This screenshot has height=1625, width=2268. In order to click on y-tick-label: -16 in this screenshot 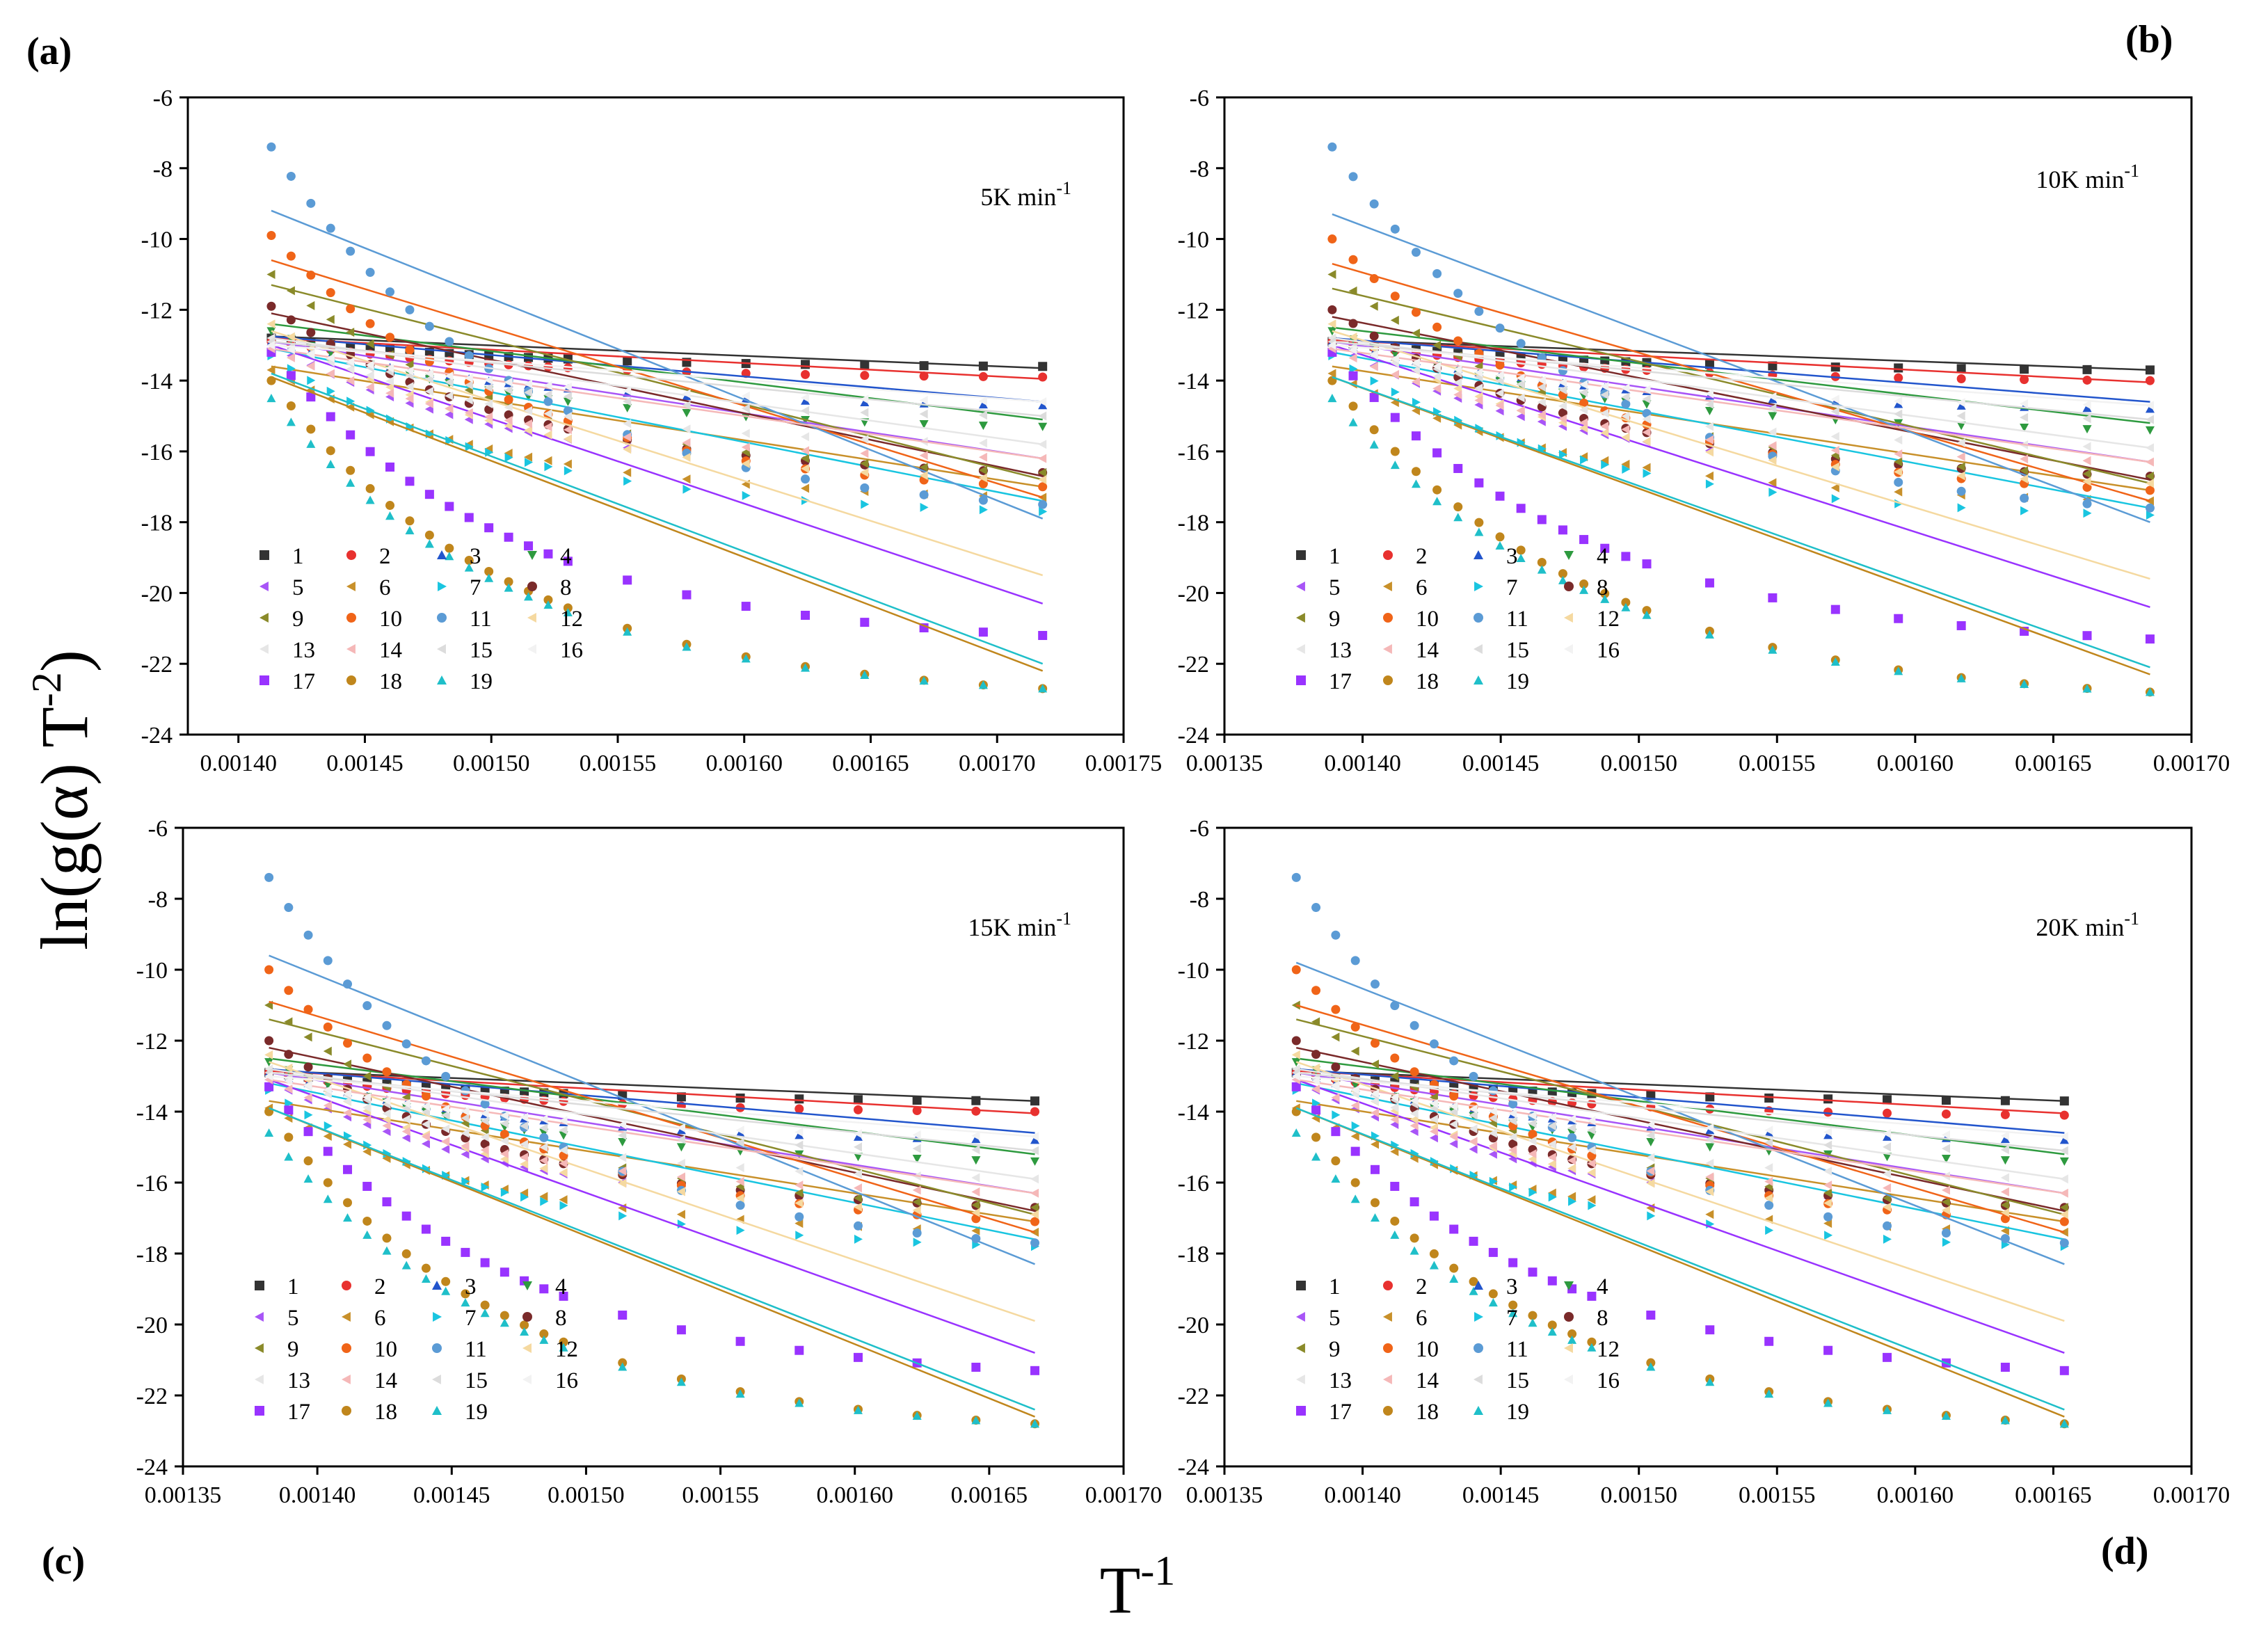, I will do `click(1193, 452)`.